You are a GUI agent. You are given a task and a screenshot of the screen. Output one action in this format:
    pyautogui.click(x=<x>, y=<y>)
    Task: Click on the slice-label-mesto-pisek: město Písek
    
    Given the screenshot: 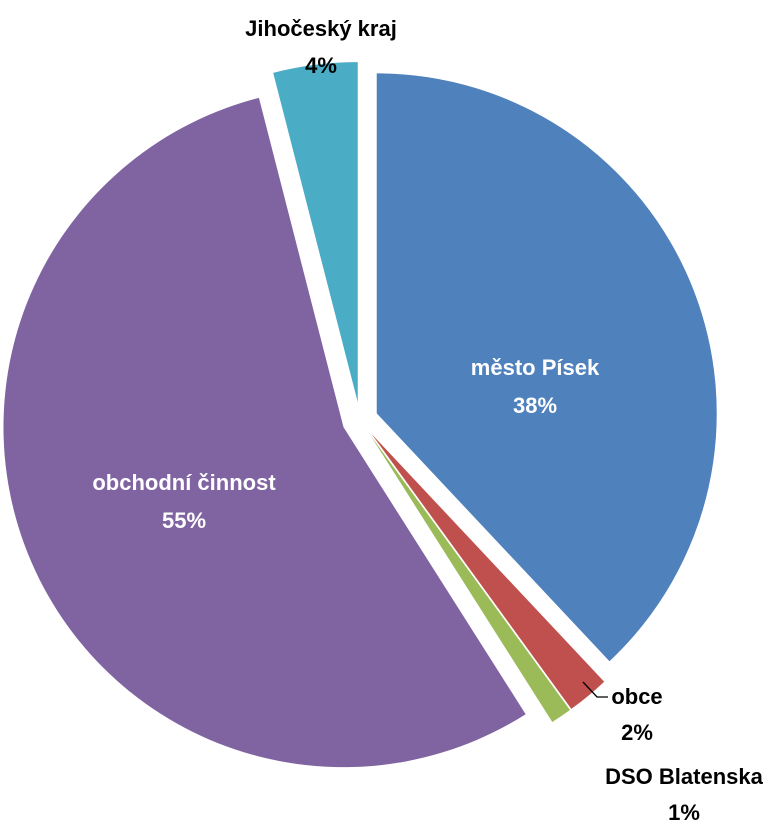 What is the action you would take?
    pyautogui.click(x=535, y=367)
    